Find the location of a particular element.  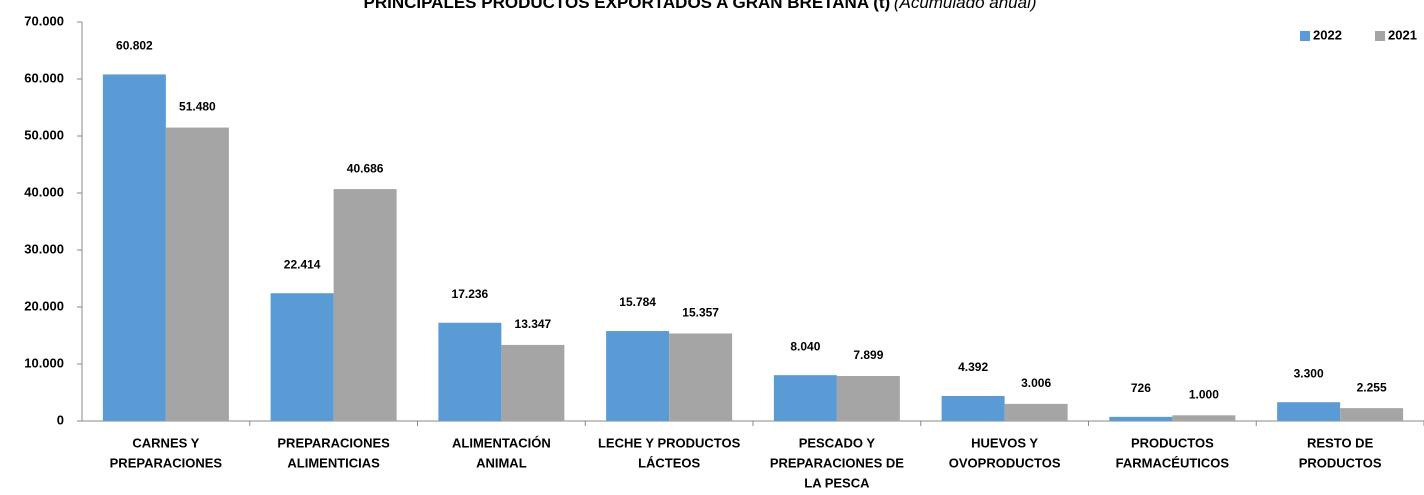

x-tick-label: LA PESCA is located at coordinates (837, 482).